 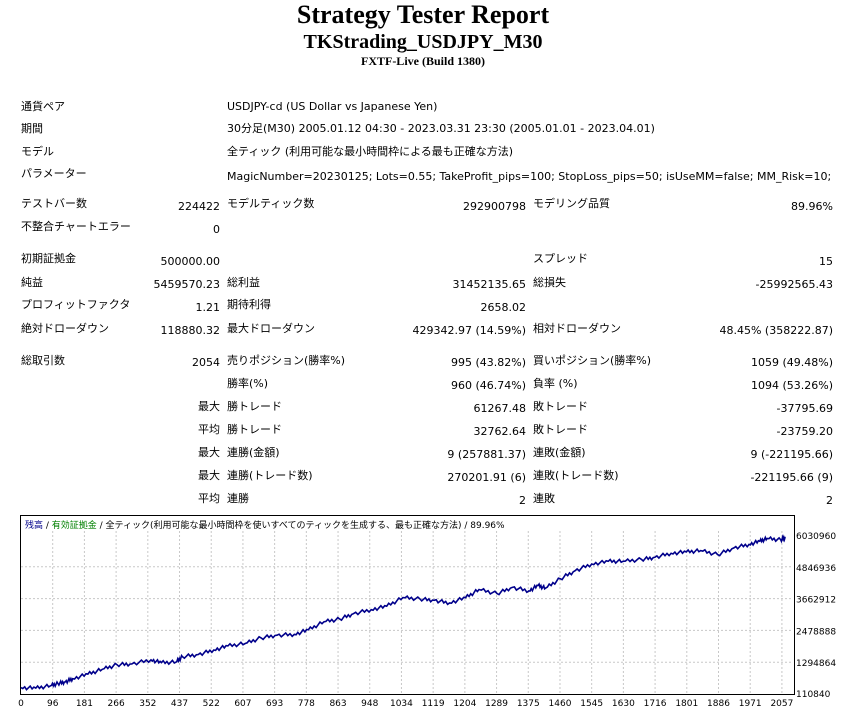 I want to click on win-rate-label: 勝率(%), so click(x=248, y=383).